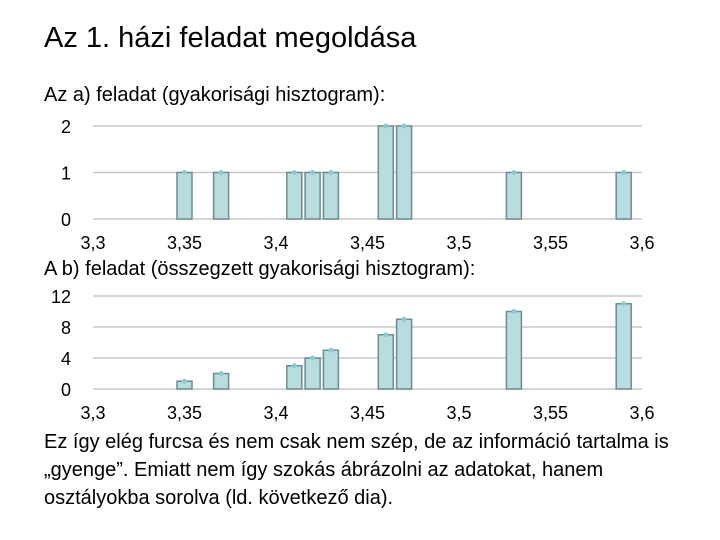 The image size is (720, 540). What do you see at coordinates (215, 95) in the screenshot?
I see `subheading-a: Az a) feladat (gyakorisági hisztogram):` at bounding box center [215, 95].